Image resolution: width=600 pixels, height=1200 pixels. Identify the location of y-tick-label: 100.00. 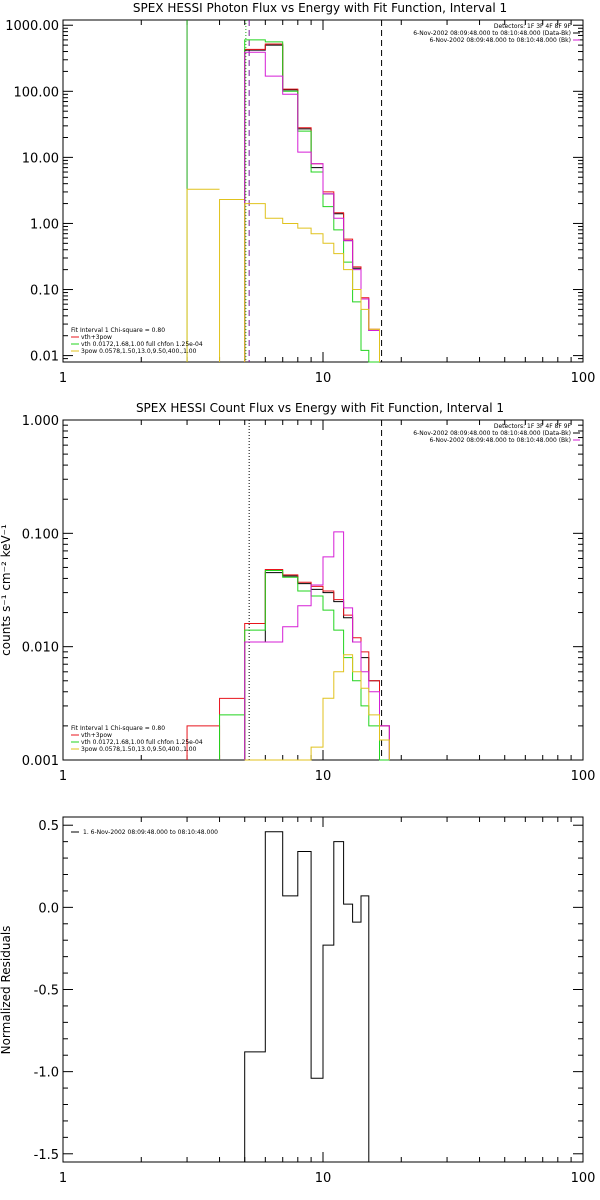
(37, 92).